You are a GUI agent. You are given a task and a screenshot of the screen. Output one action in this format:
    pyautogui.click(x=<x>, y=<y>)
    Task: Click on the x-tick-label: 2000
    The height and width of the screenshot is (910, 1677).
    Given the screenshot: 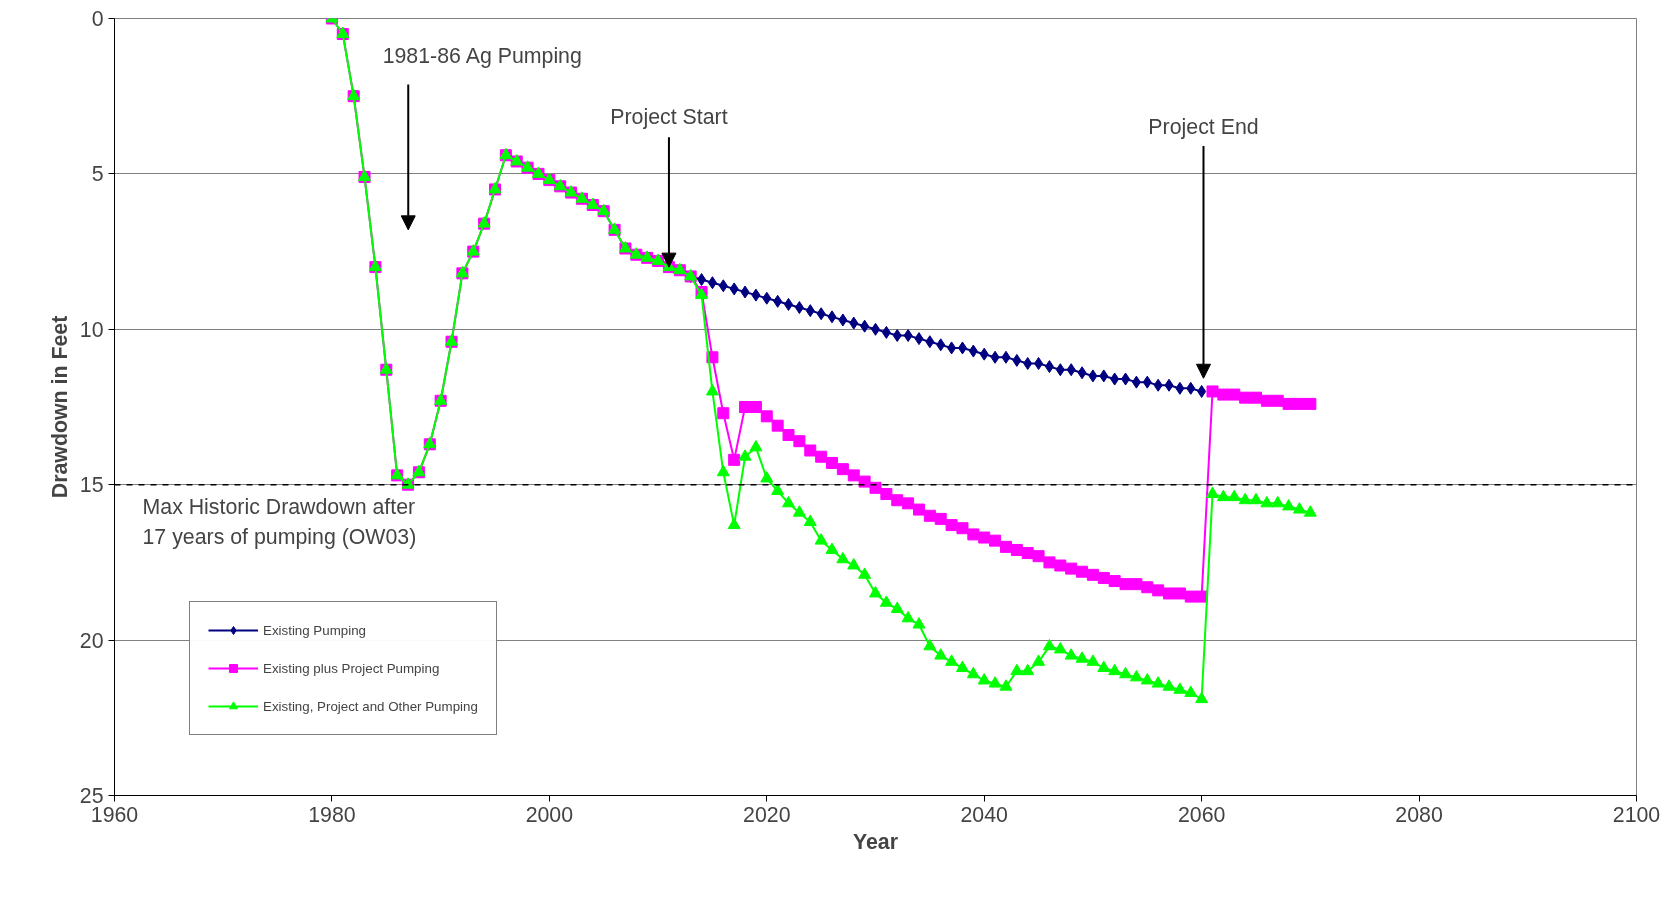 What is the action you would take?
    pyautogui.click(x=549, y=814)
    